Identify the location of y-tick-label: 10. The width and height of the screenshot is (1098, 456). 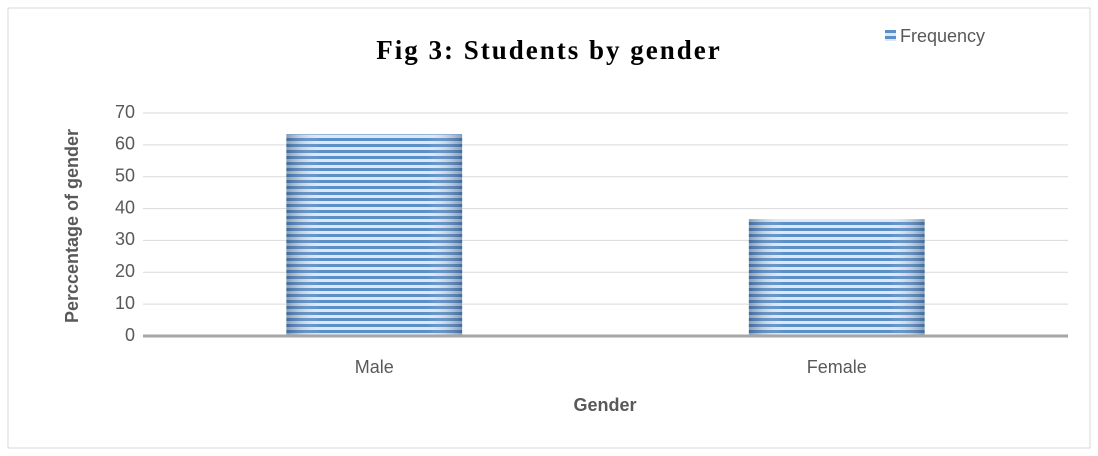
(125, 303).